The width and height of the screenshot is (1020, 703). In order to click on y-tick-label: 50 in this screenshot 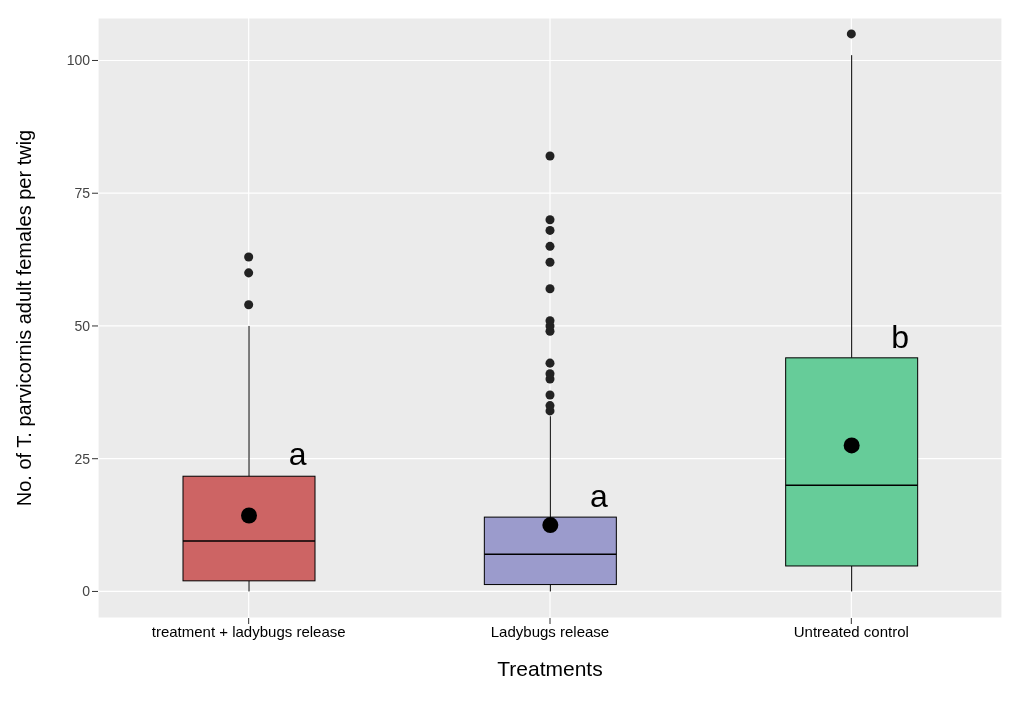, I will do `click(82, 325)`.